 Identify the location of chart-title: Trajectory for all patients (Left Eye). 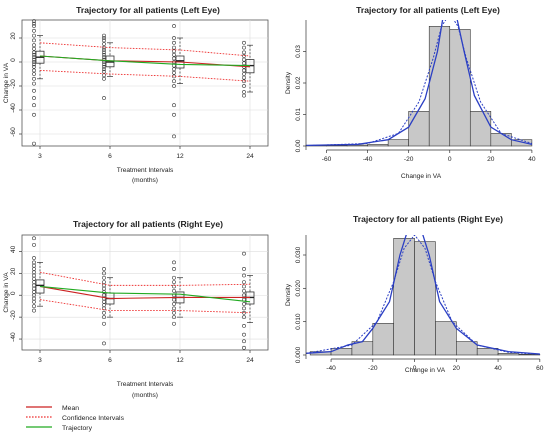
(148, 10).